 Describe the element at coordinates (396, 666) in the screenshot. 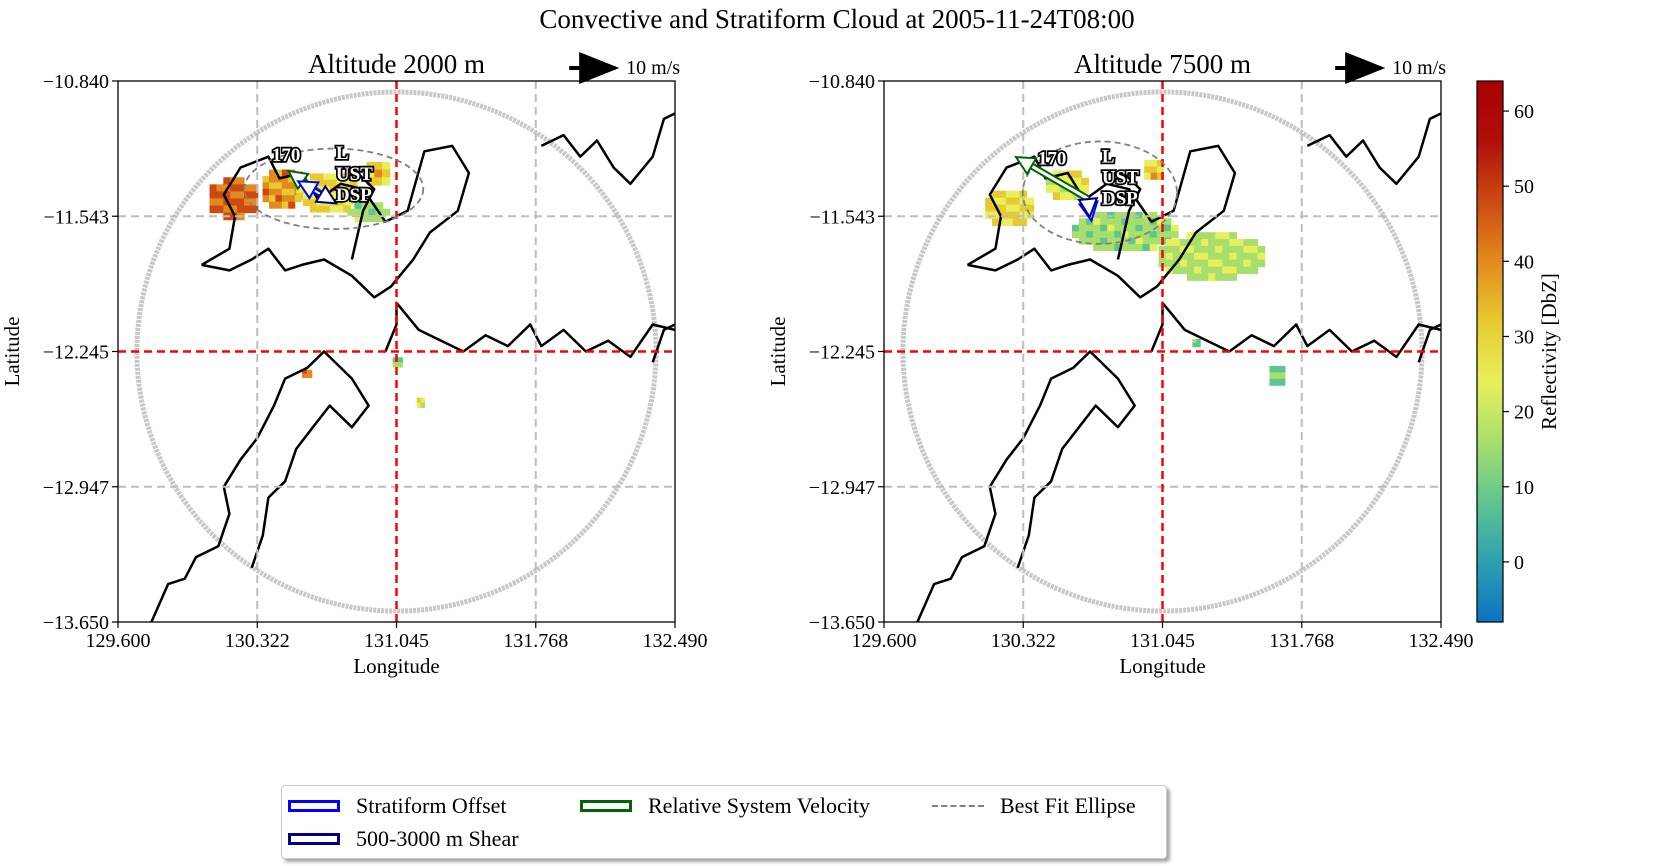

I see `x-axis-label: Longitude` at that location.